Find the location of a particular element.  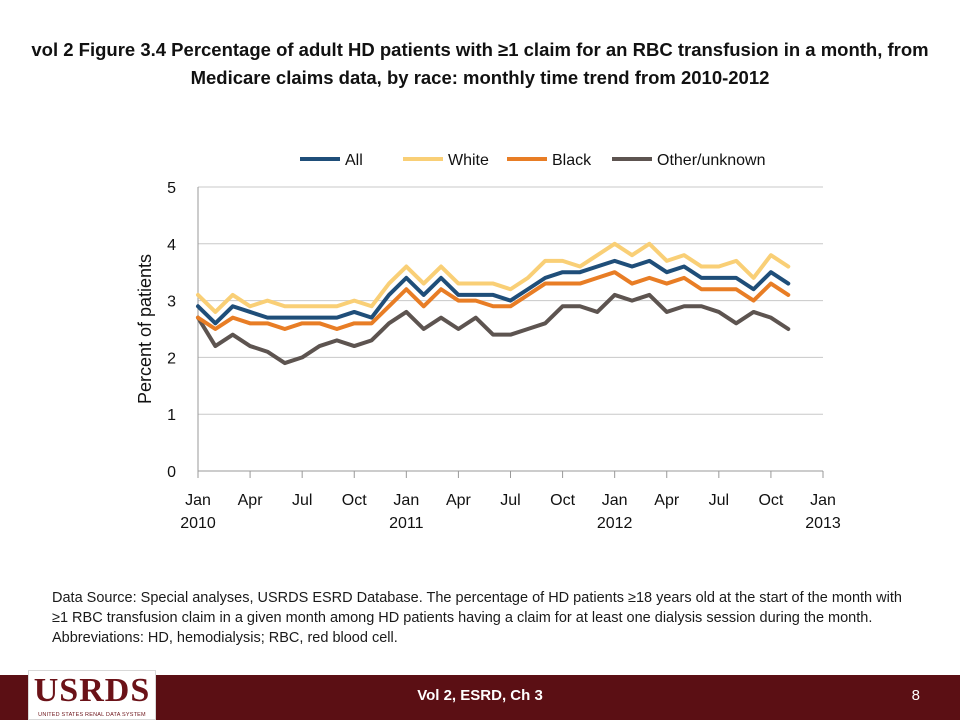

legend-label-black: Black is located at coordinates (572, 160).